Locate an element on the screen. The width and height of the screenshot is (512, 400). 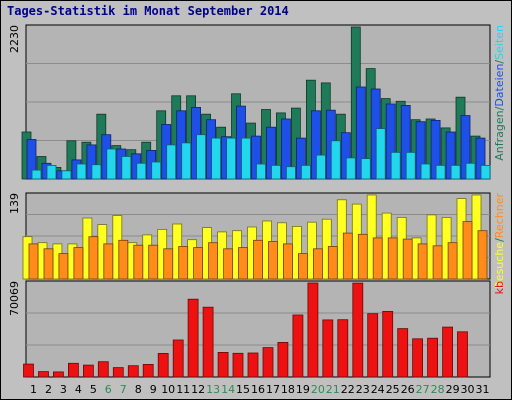
legend-part: Seiten is located at coordinates (499, 42).